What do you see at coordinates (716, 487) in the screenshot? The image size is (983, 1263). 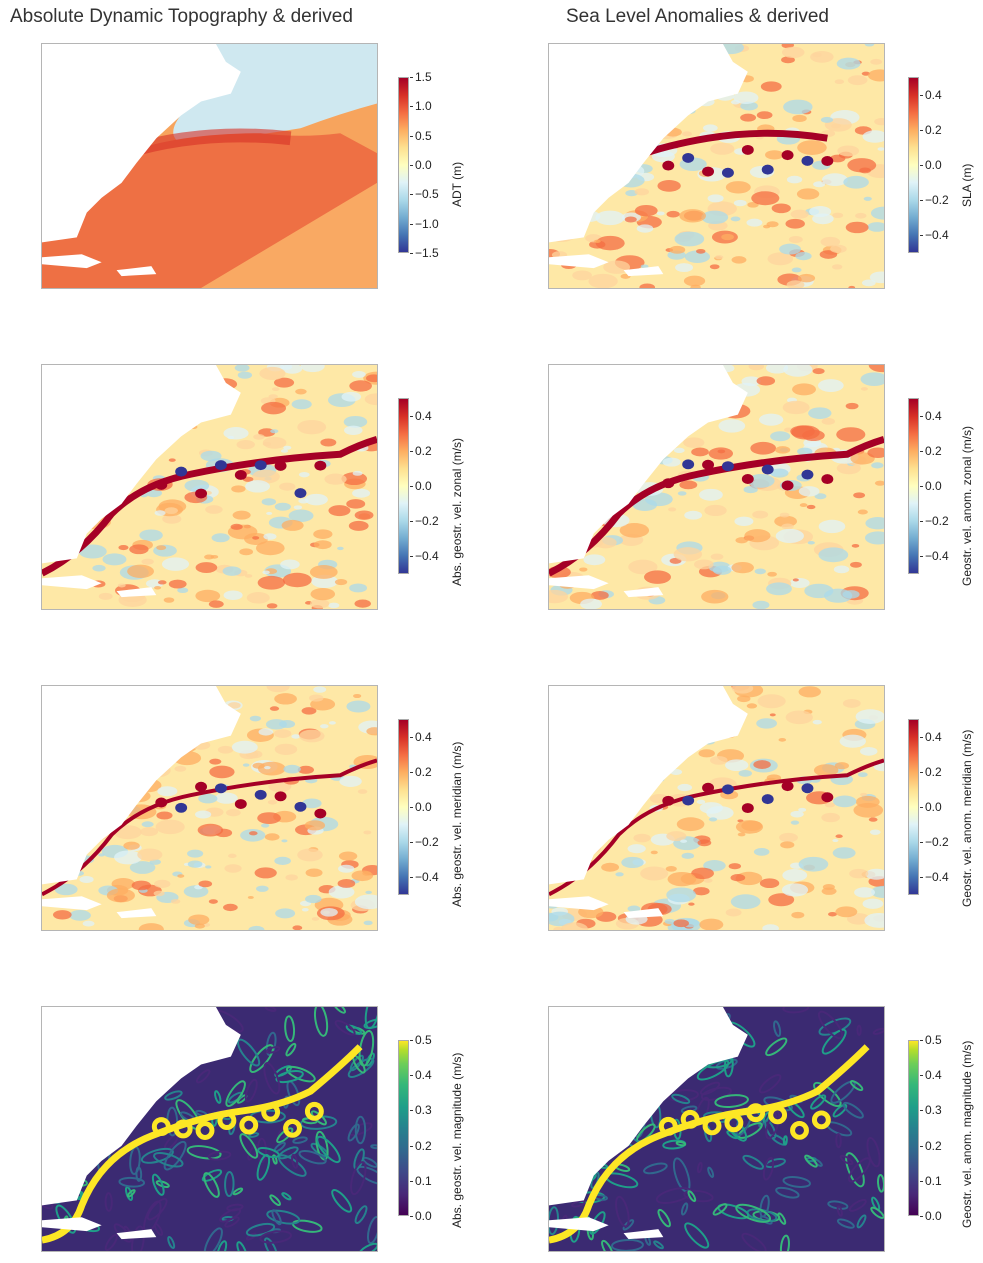 I see `map-panel-ugosa` at bounding box center [716, 487].